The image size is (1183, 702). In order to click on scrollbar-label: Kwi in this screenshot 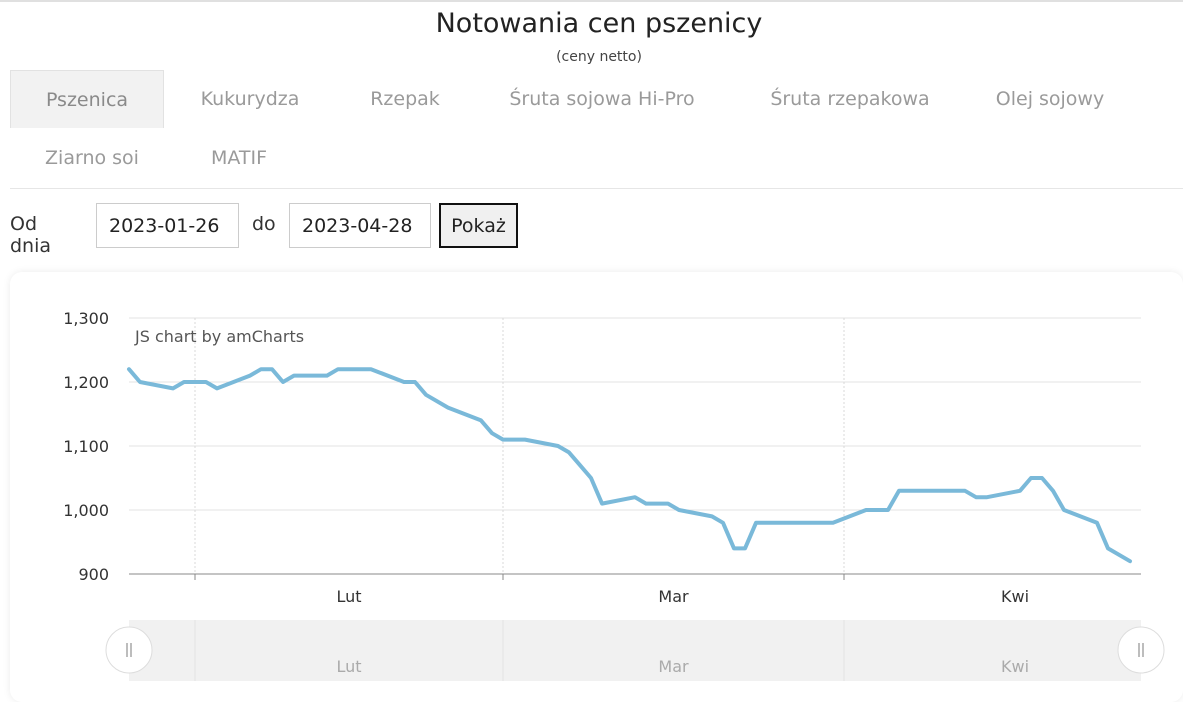, I will do `click(1015, 666)`.